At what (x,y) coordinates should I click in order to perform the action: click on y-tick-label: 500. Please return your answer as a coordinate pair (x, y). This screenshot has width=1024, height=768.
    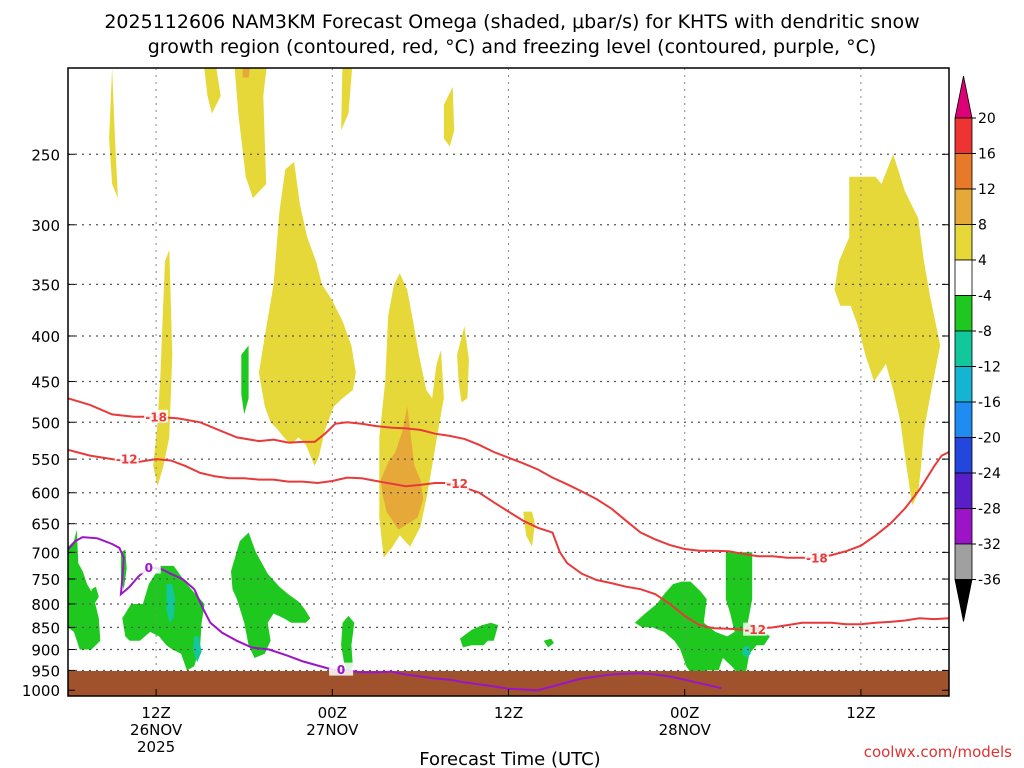
    Looking at the image, I should click on (45, 423).